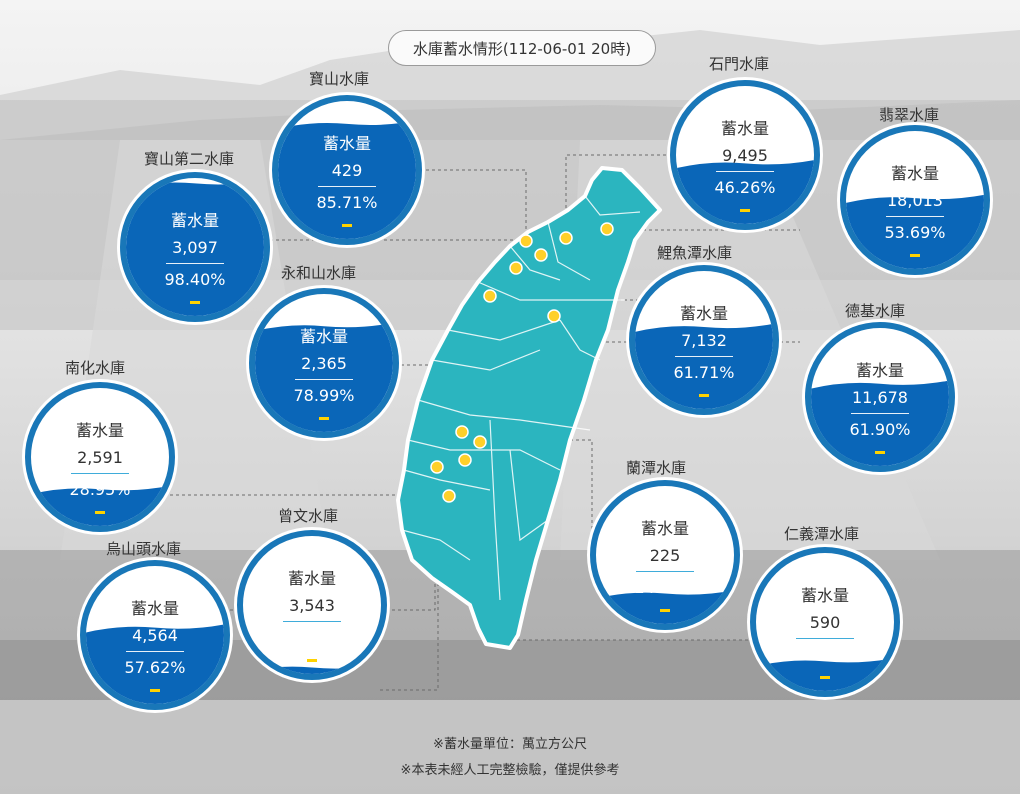 This screenshot has height=794, width=1020. What do you see at coordinates (308, 516) in the screenshot?
I see `reservoir-name-zengwen: 曾文水庫` at bounding box center [308, 516].